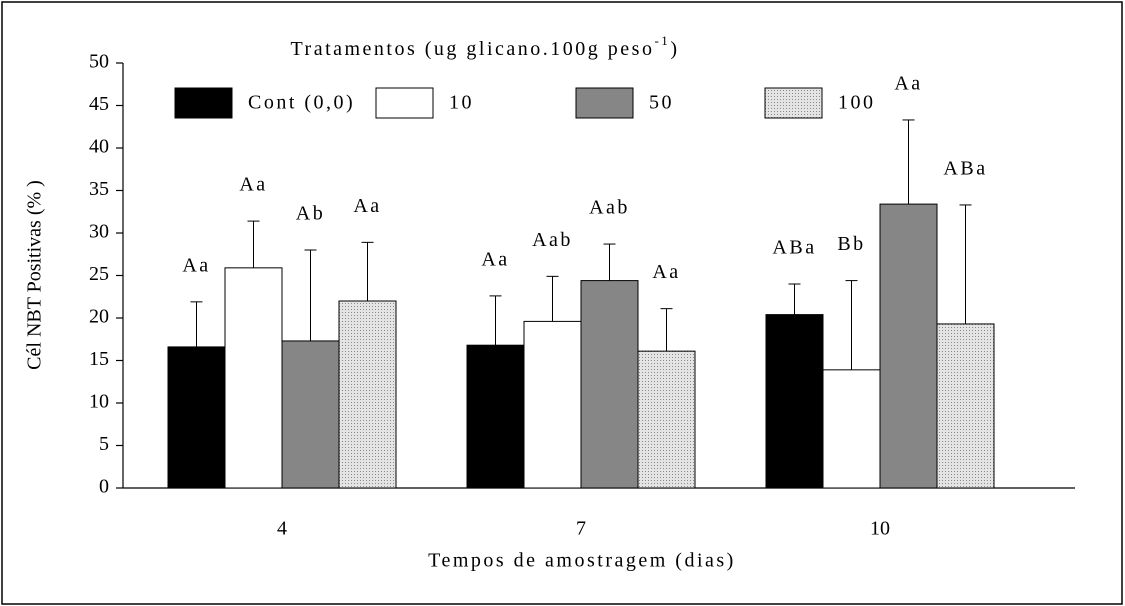 This screenshot has width=1125, height=606. I want to click on y-tick-label: 40, so click(99, 147).